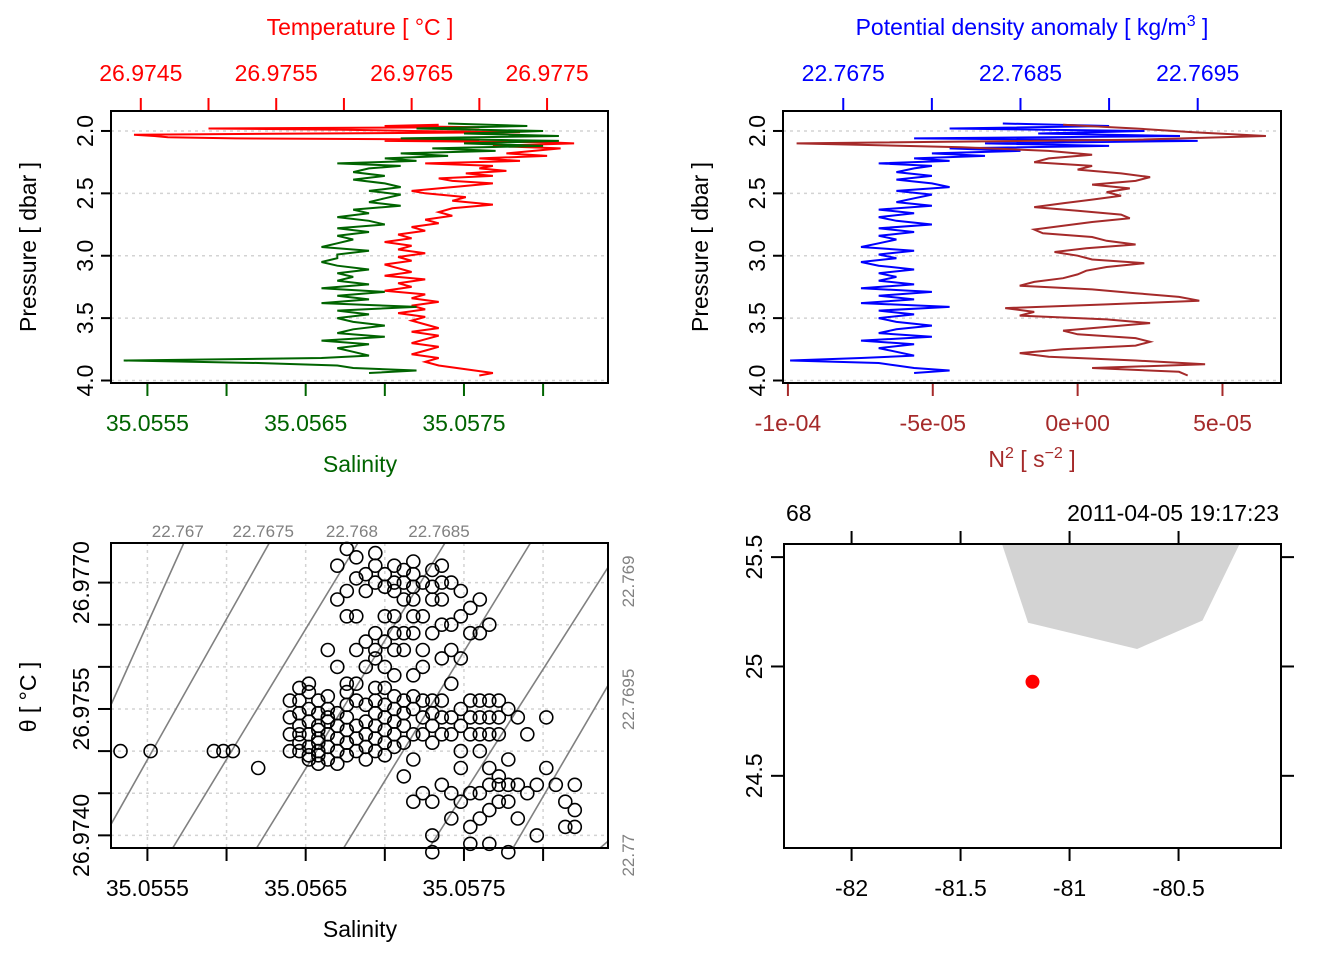 The height and width of the screenshot is (965, 1344). What do you see at coordinates (754, 775) in the screenshot?
I see `y-tick-label: 24.5` at bounding box center [754, 775].